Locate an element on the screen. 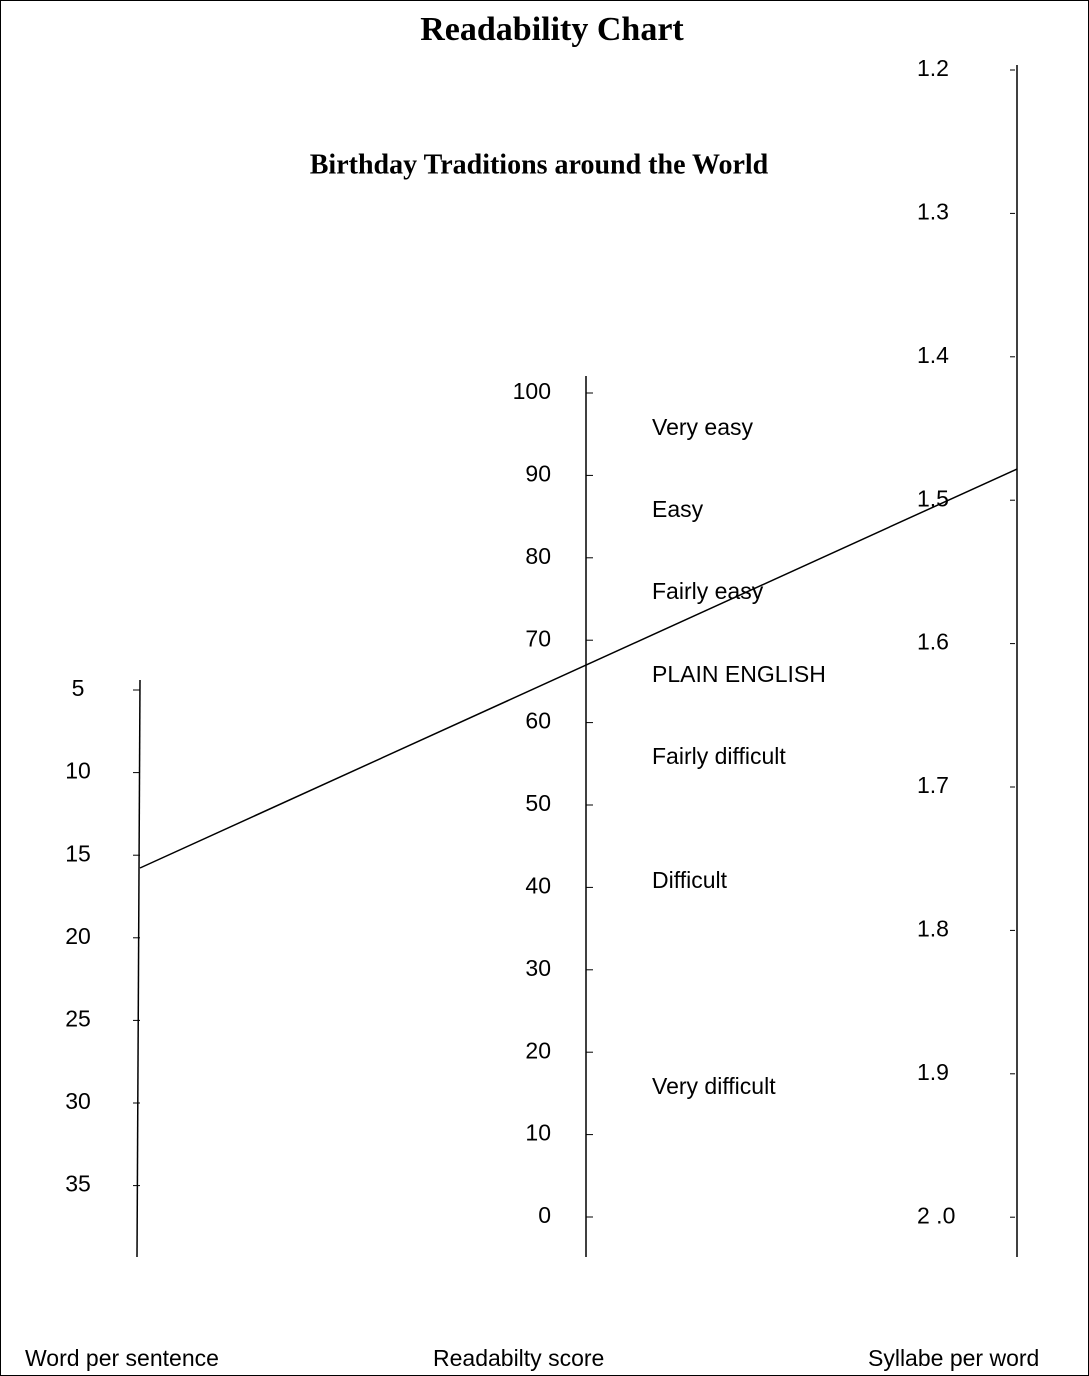  tick-label: 1.6 is located at coordinates (933, 642).